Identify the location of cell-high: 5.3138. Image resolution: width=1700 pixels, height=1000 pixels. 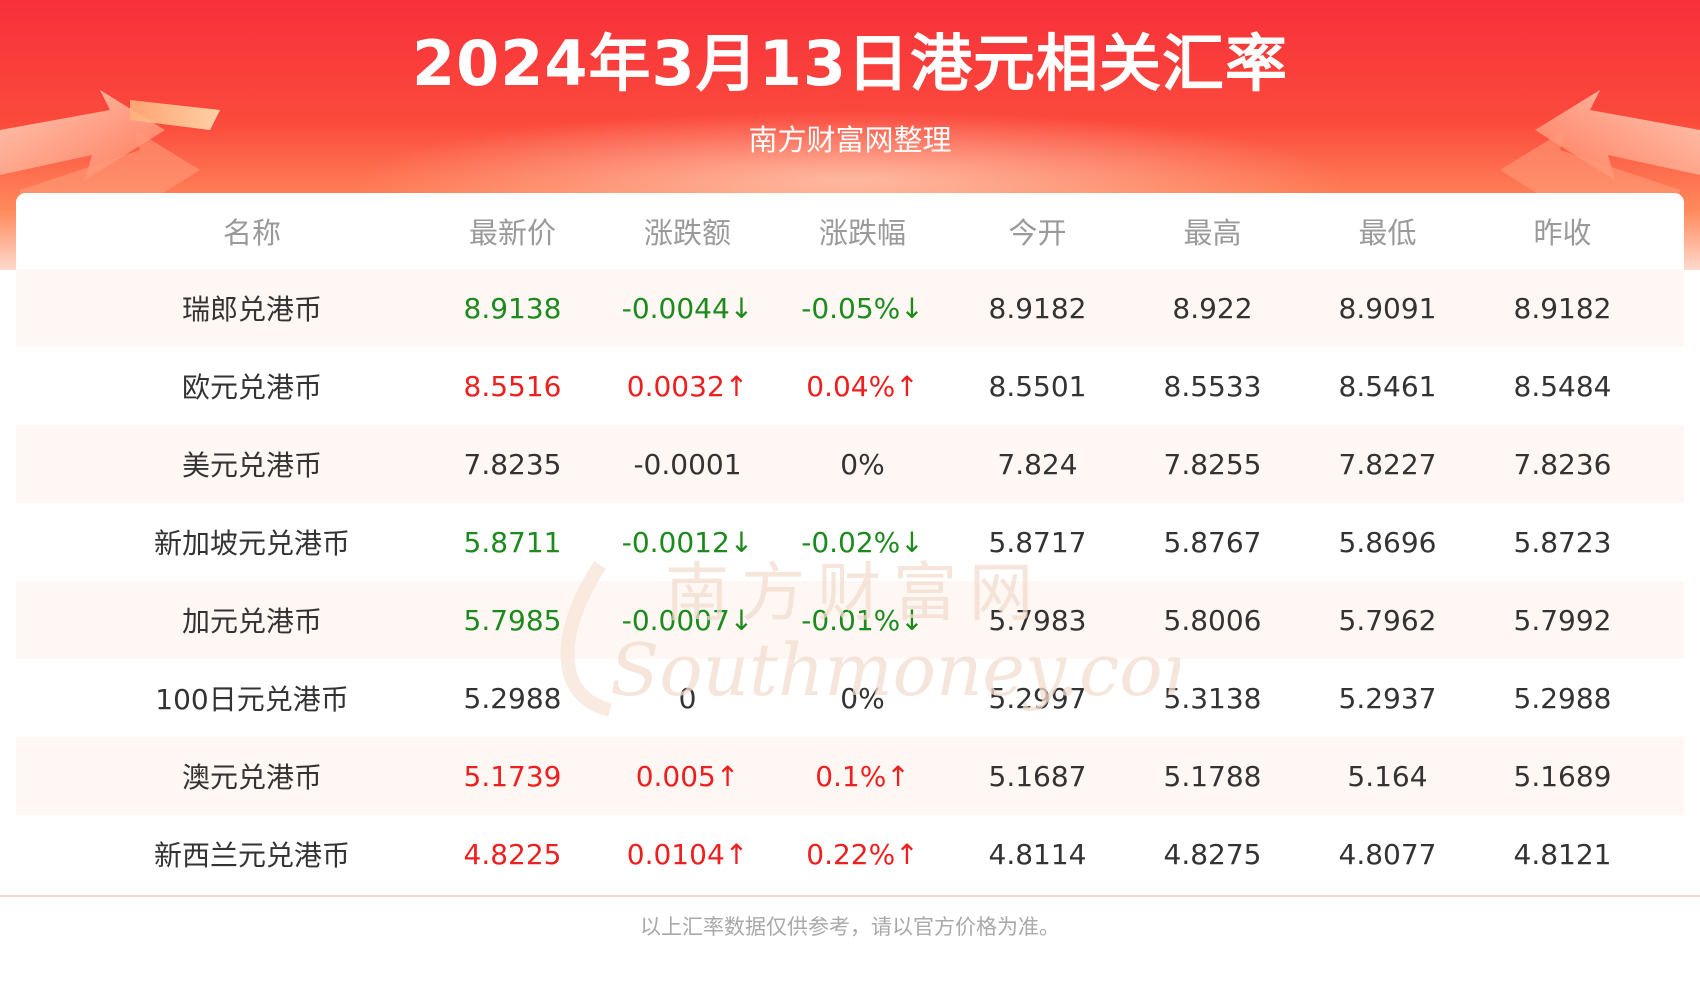
(1212, 698).